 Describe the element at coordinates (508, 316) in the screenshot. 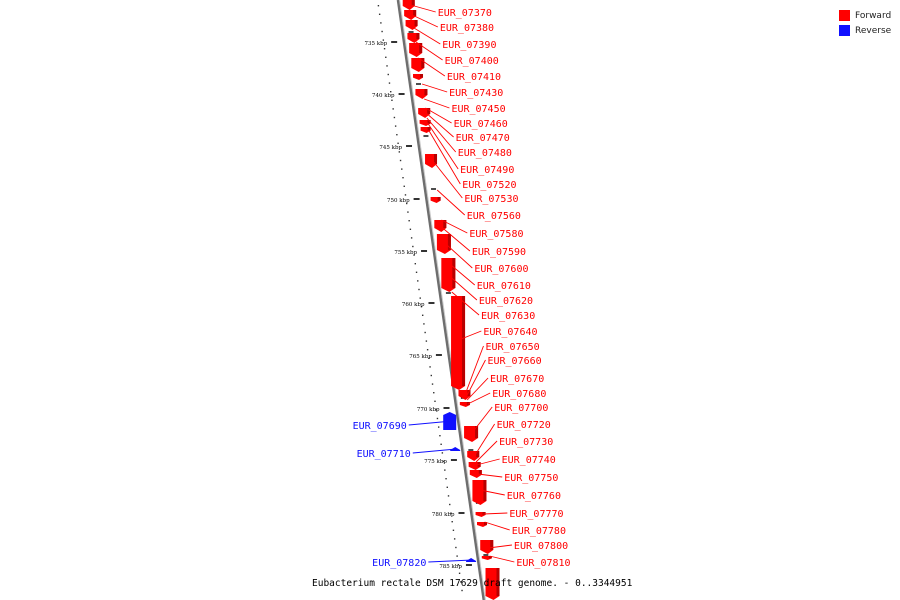

I see `gene-label-forward: EUR_07630` at that location.